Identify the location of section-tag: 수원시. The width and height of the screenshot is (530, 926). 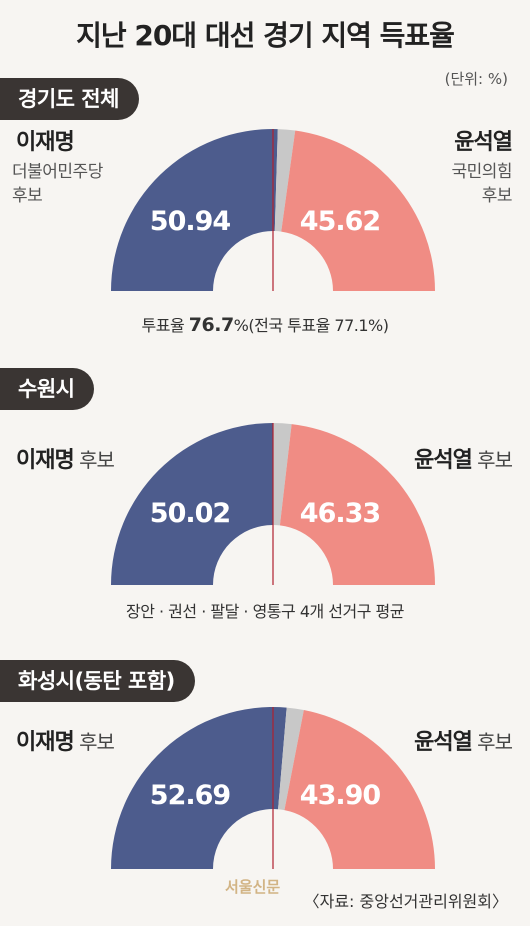
(47, 389).